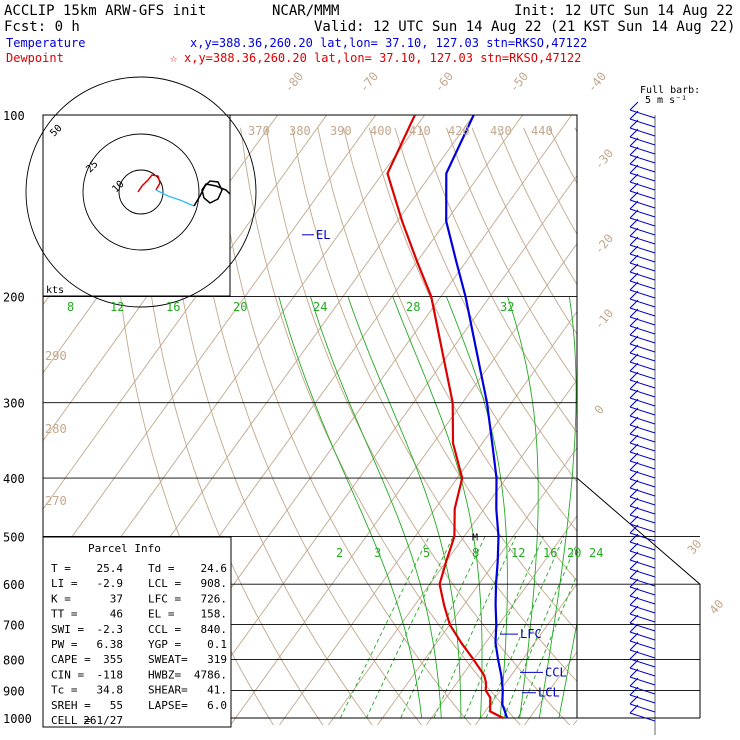  Describe the element at coordinates (294, 82) in the screenshot. I see `isotherm-label: -80` at that location.